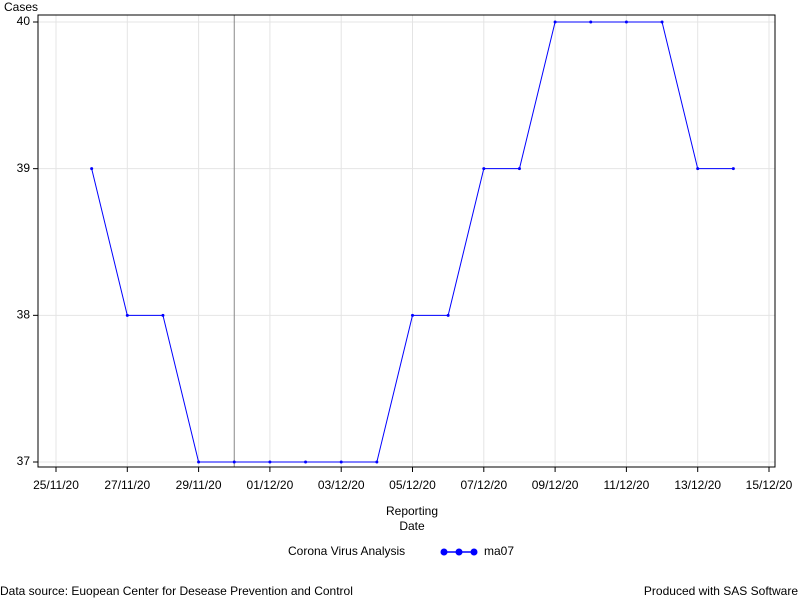 The width and height of the screenshot is (800, 600). Describe the element at coordinates (555, 485) in the screenshot. I see `x-tick-label: 09/12/20` at that location.